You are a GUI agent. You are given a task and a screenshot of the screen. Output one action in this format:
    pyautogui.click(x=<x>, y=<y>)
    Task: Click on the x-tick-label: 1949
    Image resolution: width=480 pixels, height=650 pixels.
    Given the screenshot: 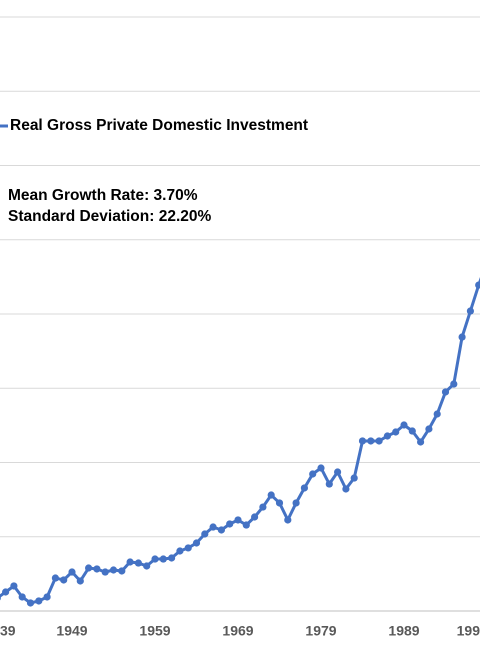 What is the action you would take?
    pyautogui.click(x=71, y=631)
    